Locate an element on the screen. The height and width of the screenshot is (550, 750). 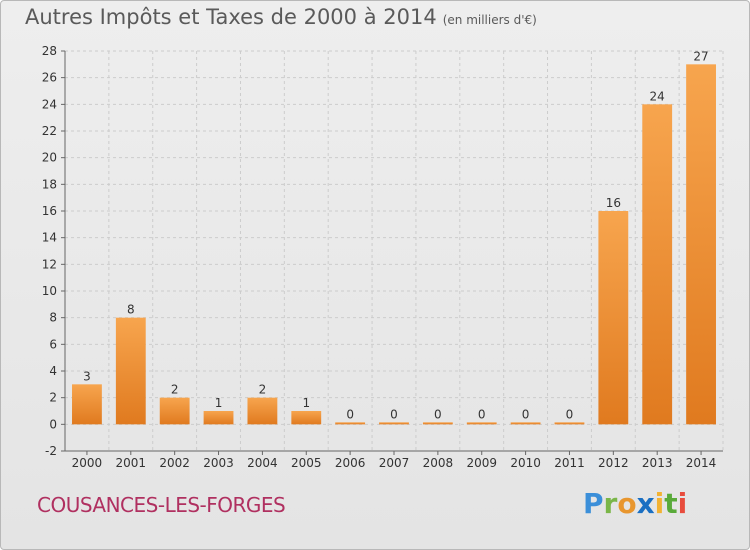
y-tick-label: 2 is located at coordinates (53, 398).